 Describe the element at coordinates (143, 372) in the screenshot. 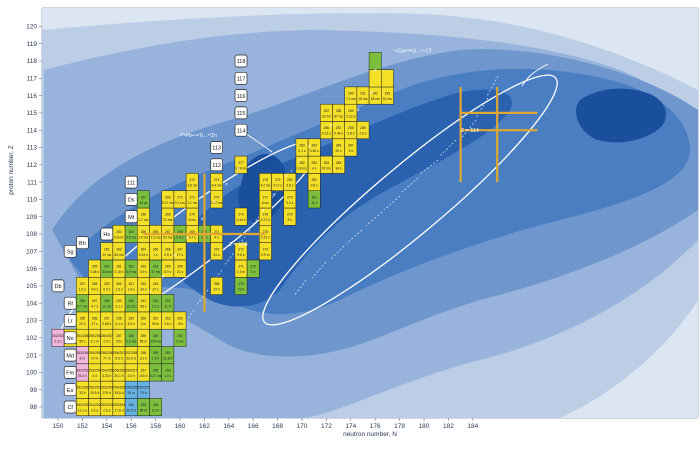

I see `nuclide-cell: 257 100 d` at that location.